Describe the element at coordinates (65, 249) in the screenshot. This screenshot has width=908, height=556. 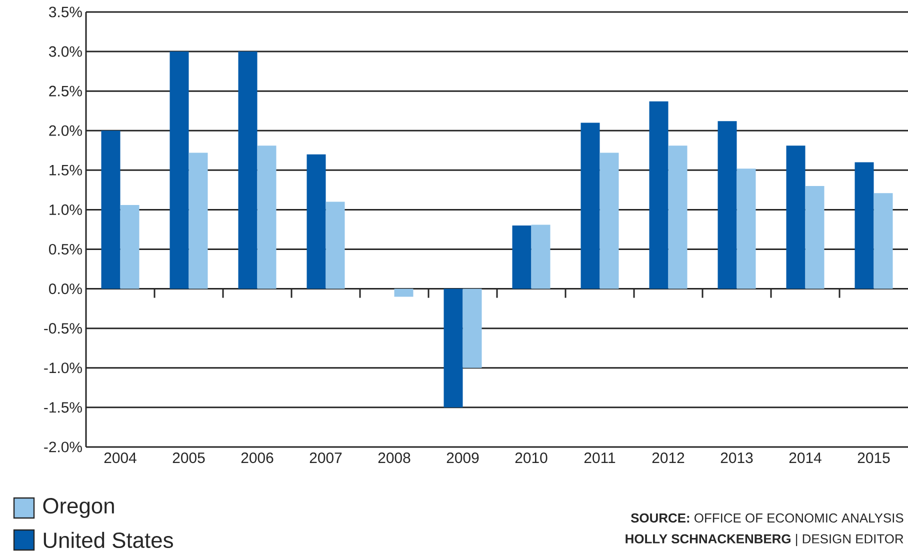
I see `y-tick-label: 0.5%` at that location.